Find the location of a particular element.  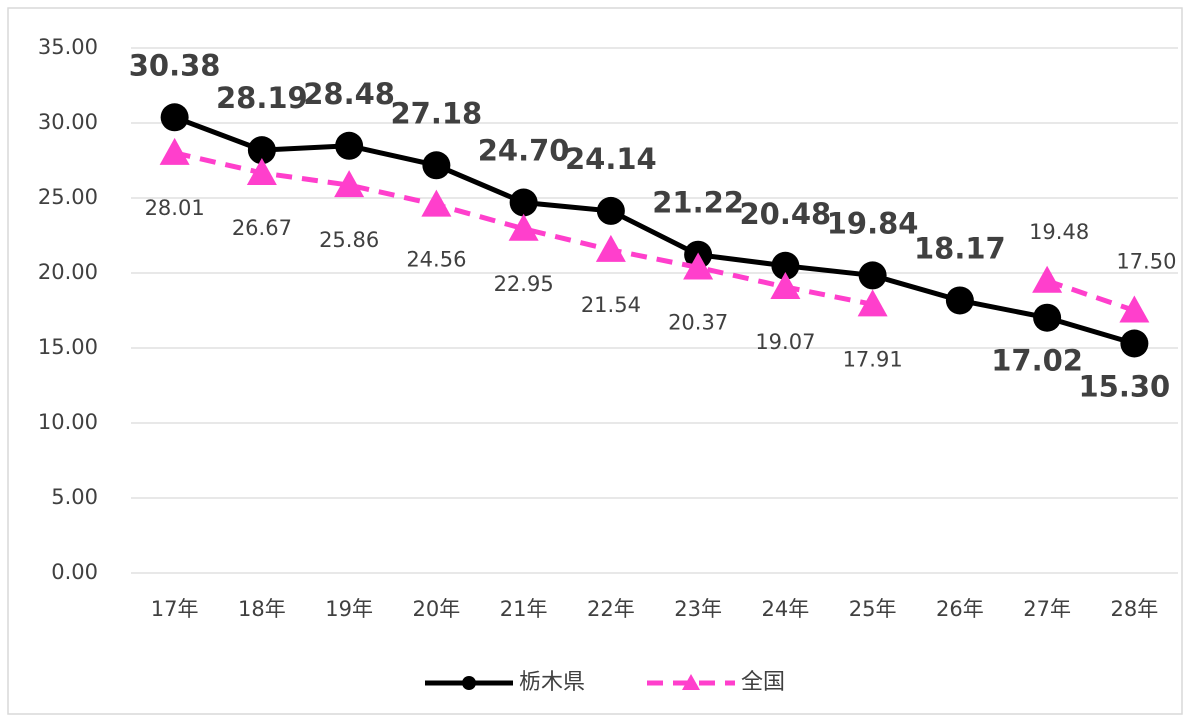

data-label: 30.38 is located at coordinates (175, 65).